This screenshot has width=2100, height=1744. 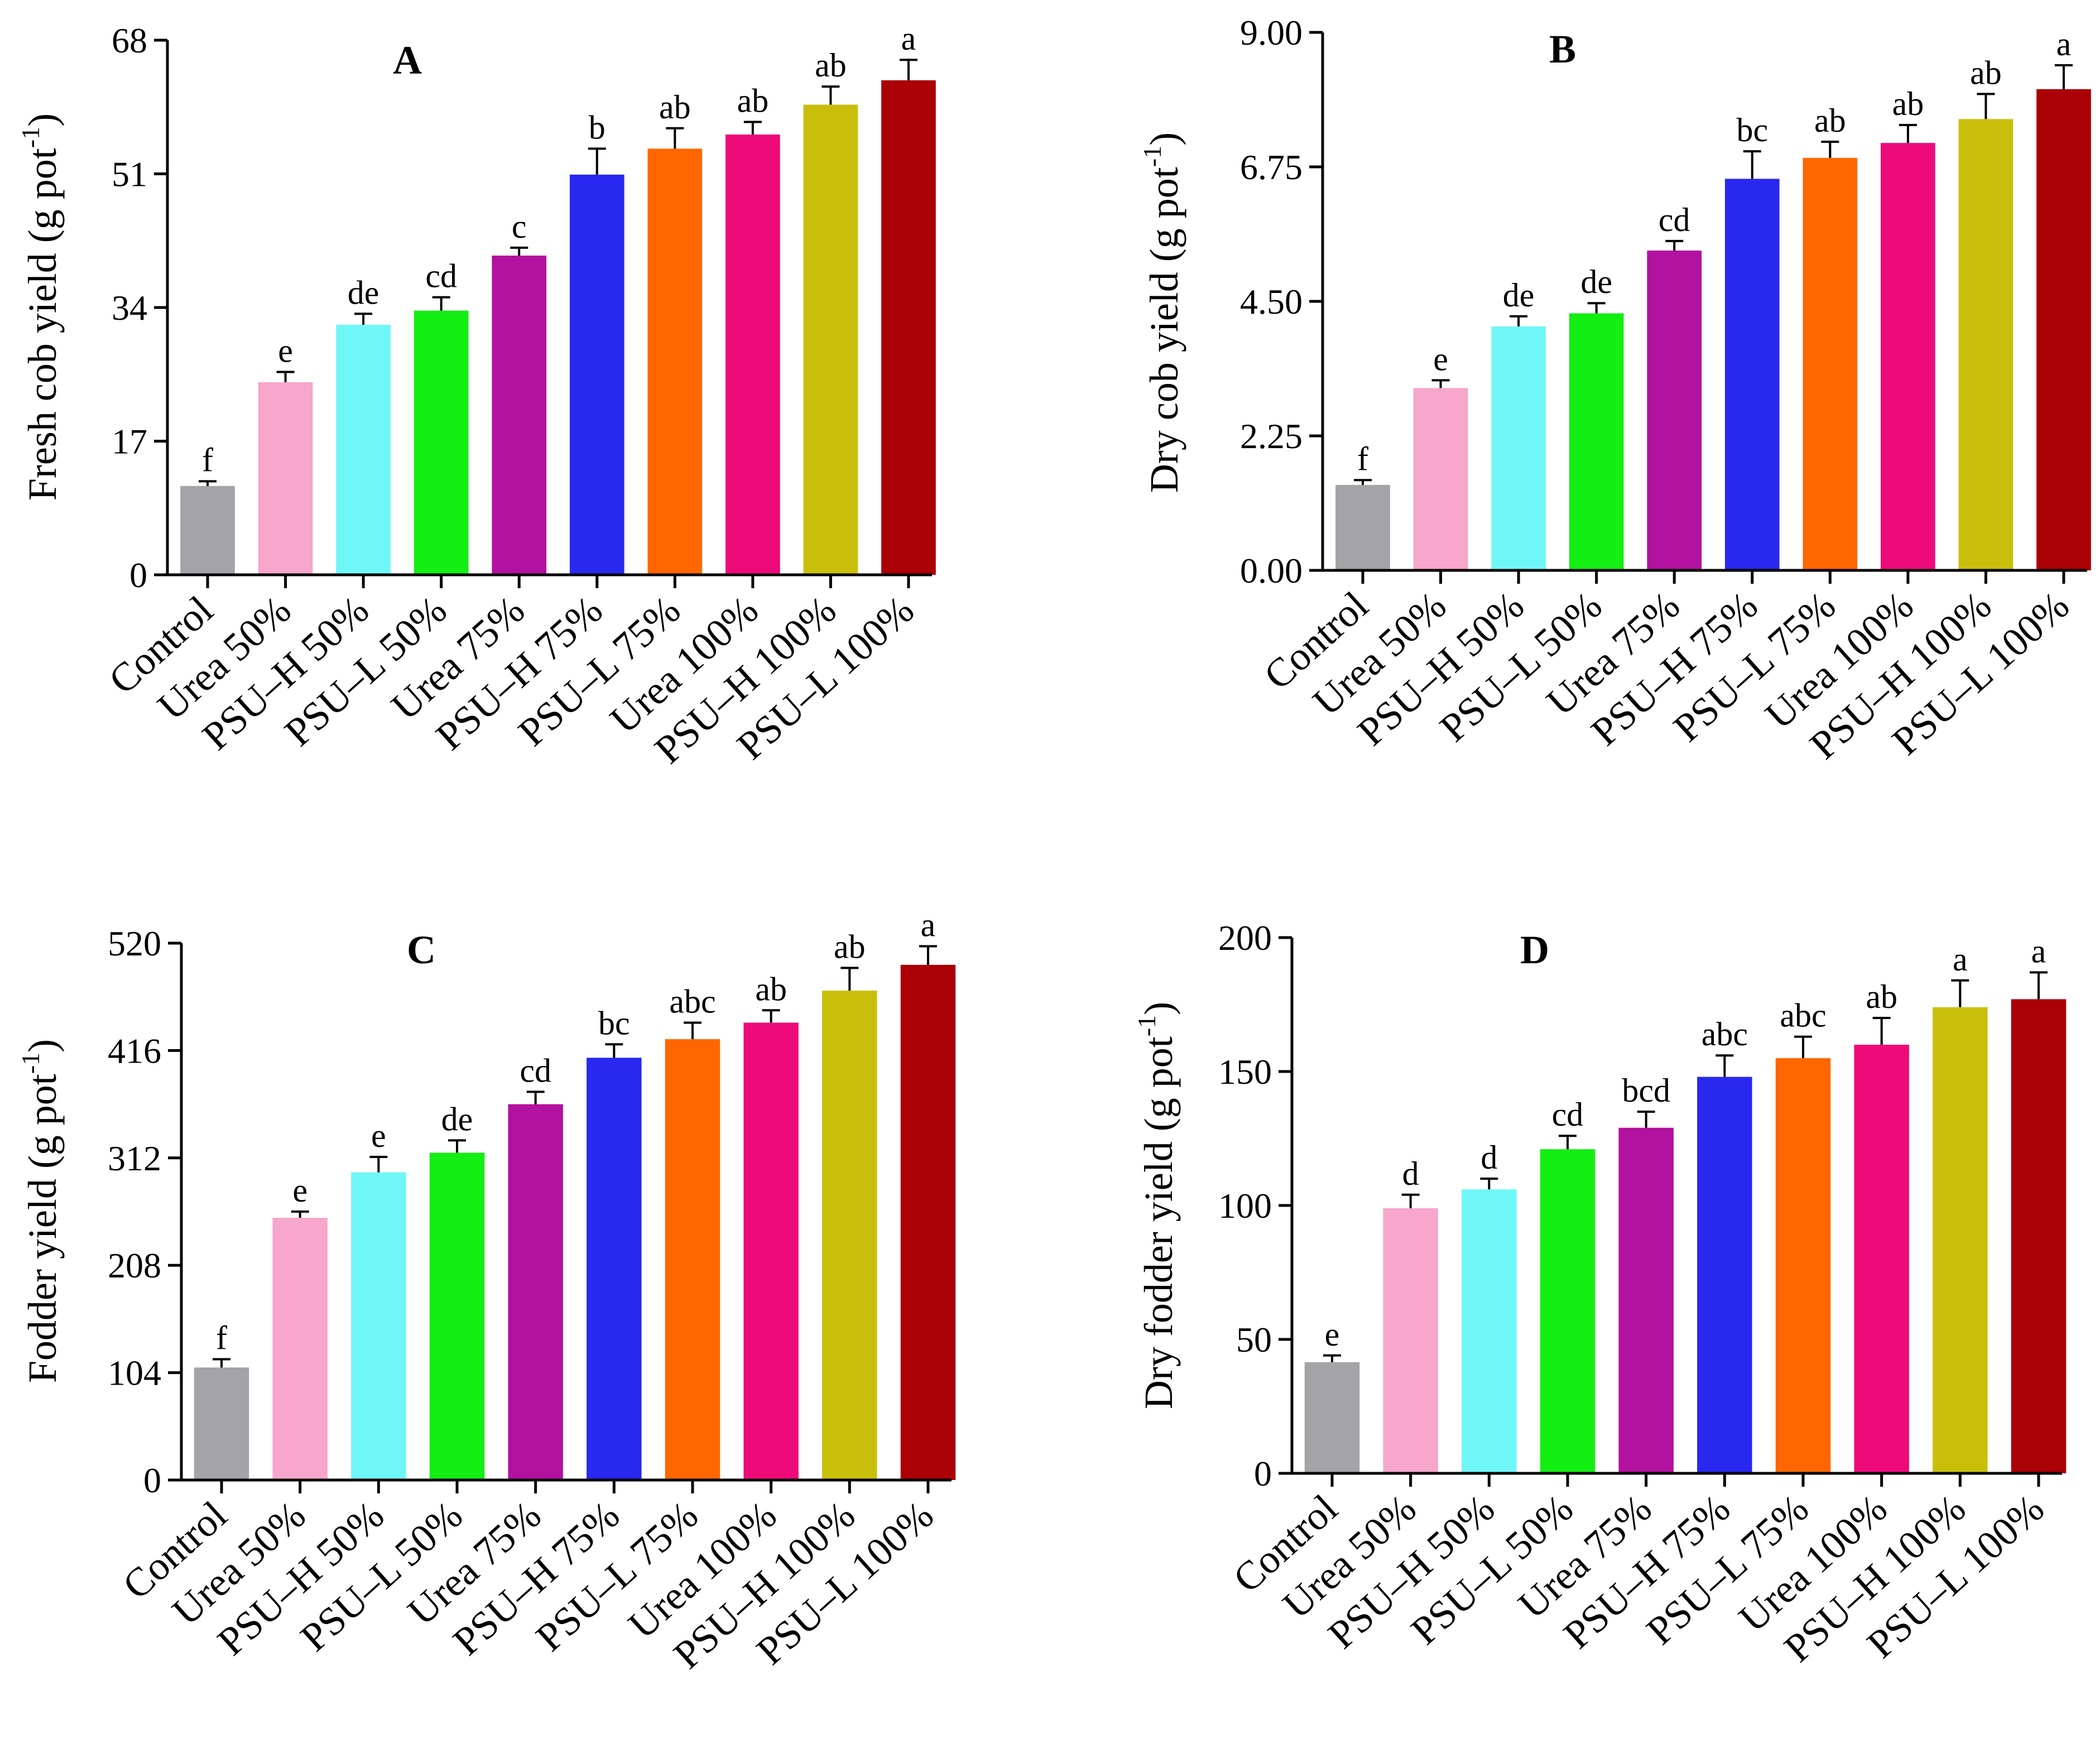 I want to click on y-tick-label: 51, so click(x=129, y=174).